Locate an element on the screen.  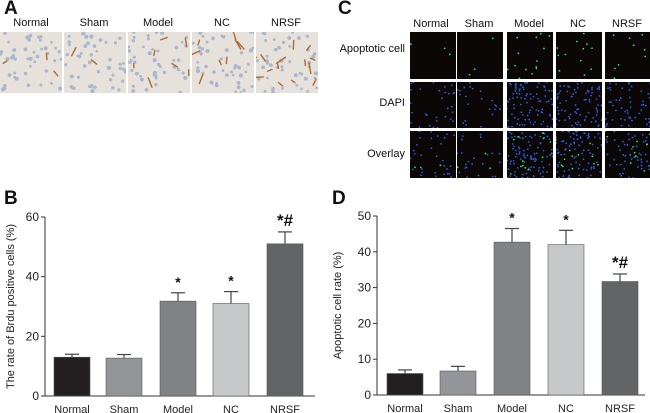
c-col-label: NRSF is located at coordinates (627, 24).